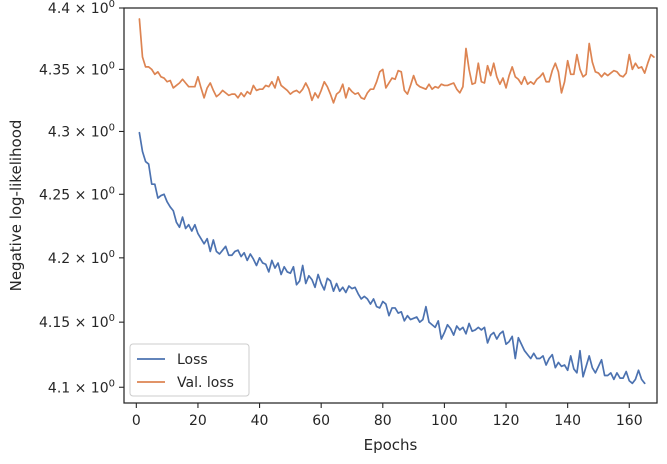 This screenshot has width=667, height=464. I want to click on legend: Loss Val. loss, so click(189, 370).